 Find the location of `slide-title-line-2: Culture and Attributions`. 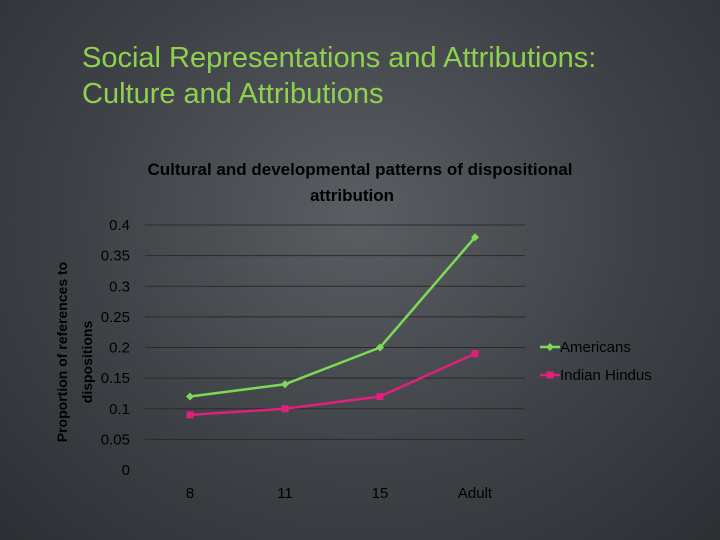

slide-title-line-2: Culture and Attributions is located at coordinates (233, 94).